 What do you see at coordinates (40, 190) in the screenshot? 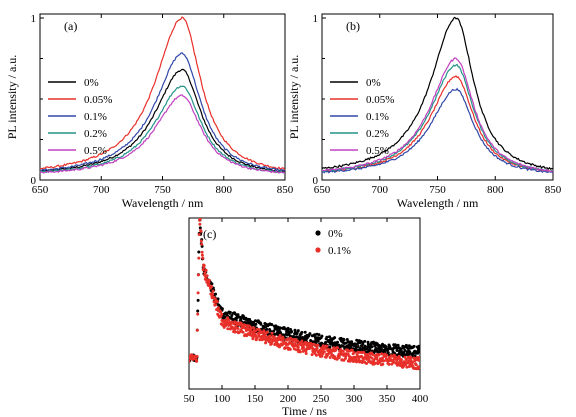
I see `x-tick-label: 650` at bounding box center [40, 190].